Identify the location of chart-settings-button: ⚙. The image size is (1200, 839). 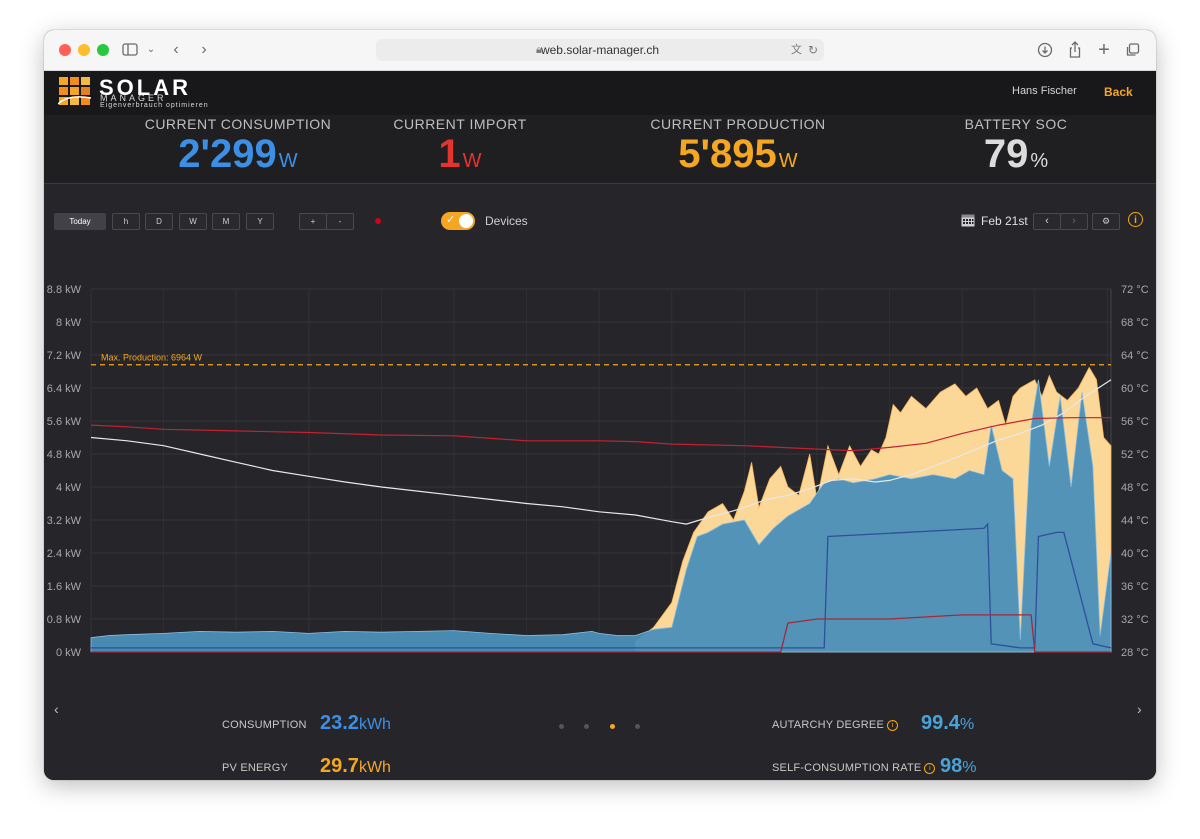
(1106, 221).